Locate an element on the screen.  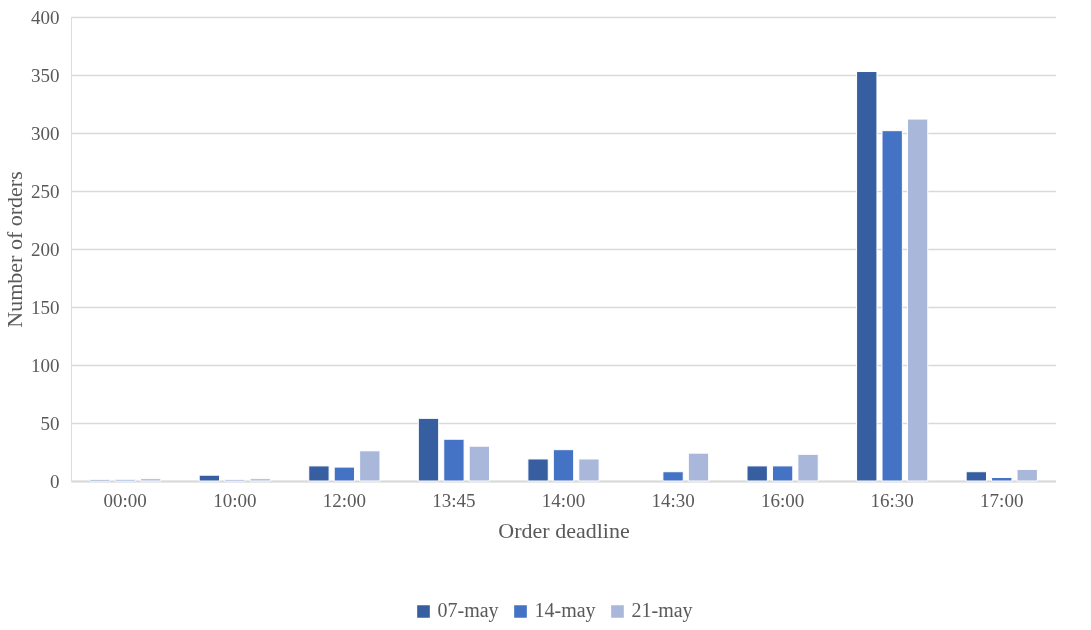
y-axis-title: Number of orders is located at coordinates (14, 249).